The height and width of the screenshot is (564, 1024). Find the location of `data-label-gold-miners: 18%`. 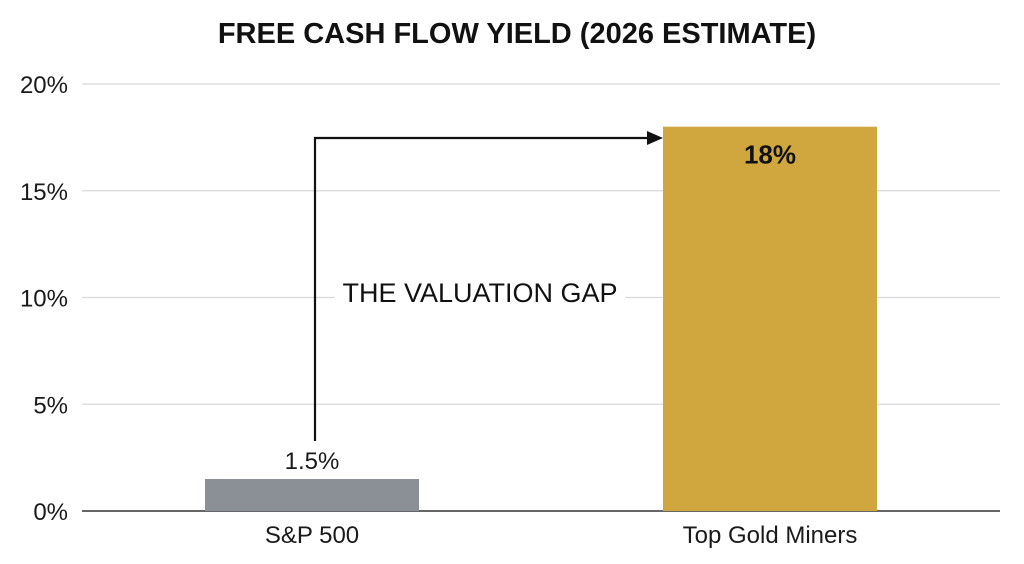

data-label-gold-miners: 18% is located at coordinates (770, 155).